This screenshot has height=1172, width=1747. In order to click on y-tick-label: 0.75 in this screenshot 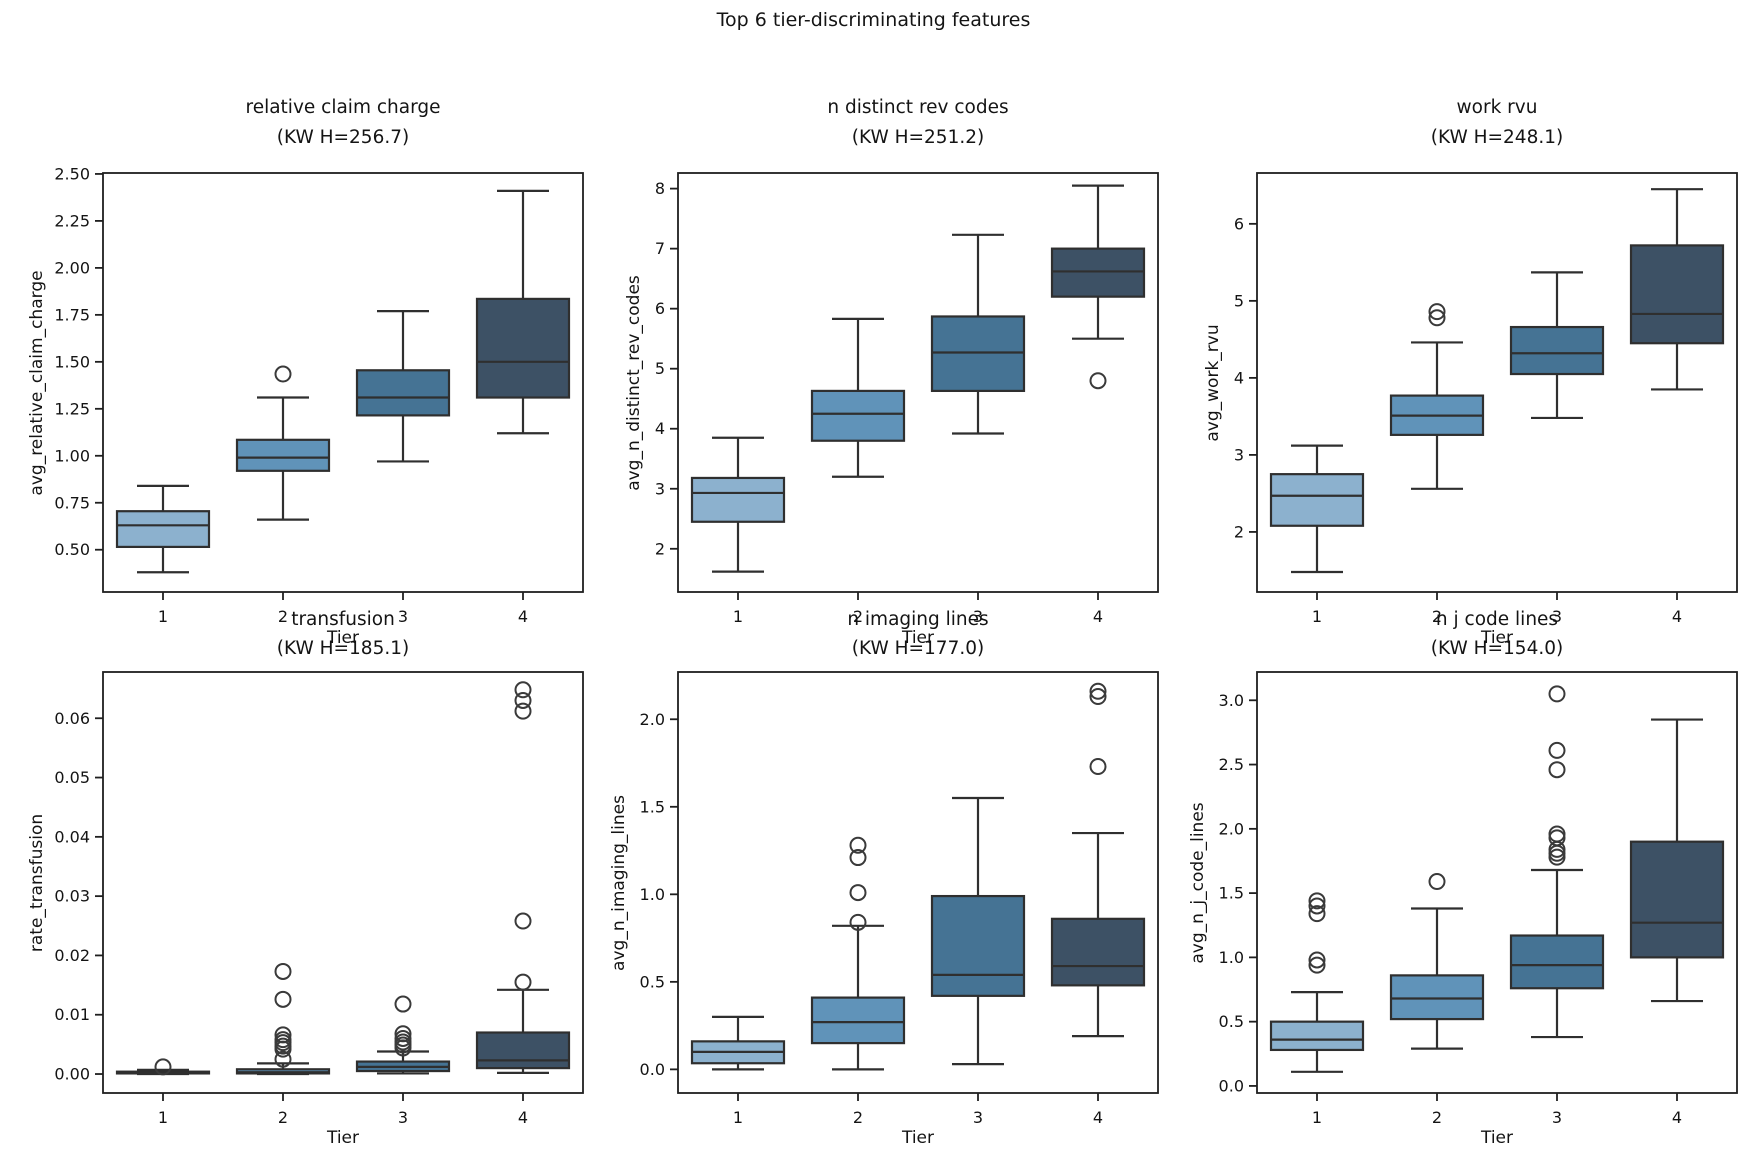, I will do `click(72, 502)`.